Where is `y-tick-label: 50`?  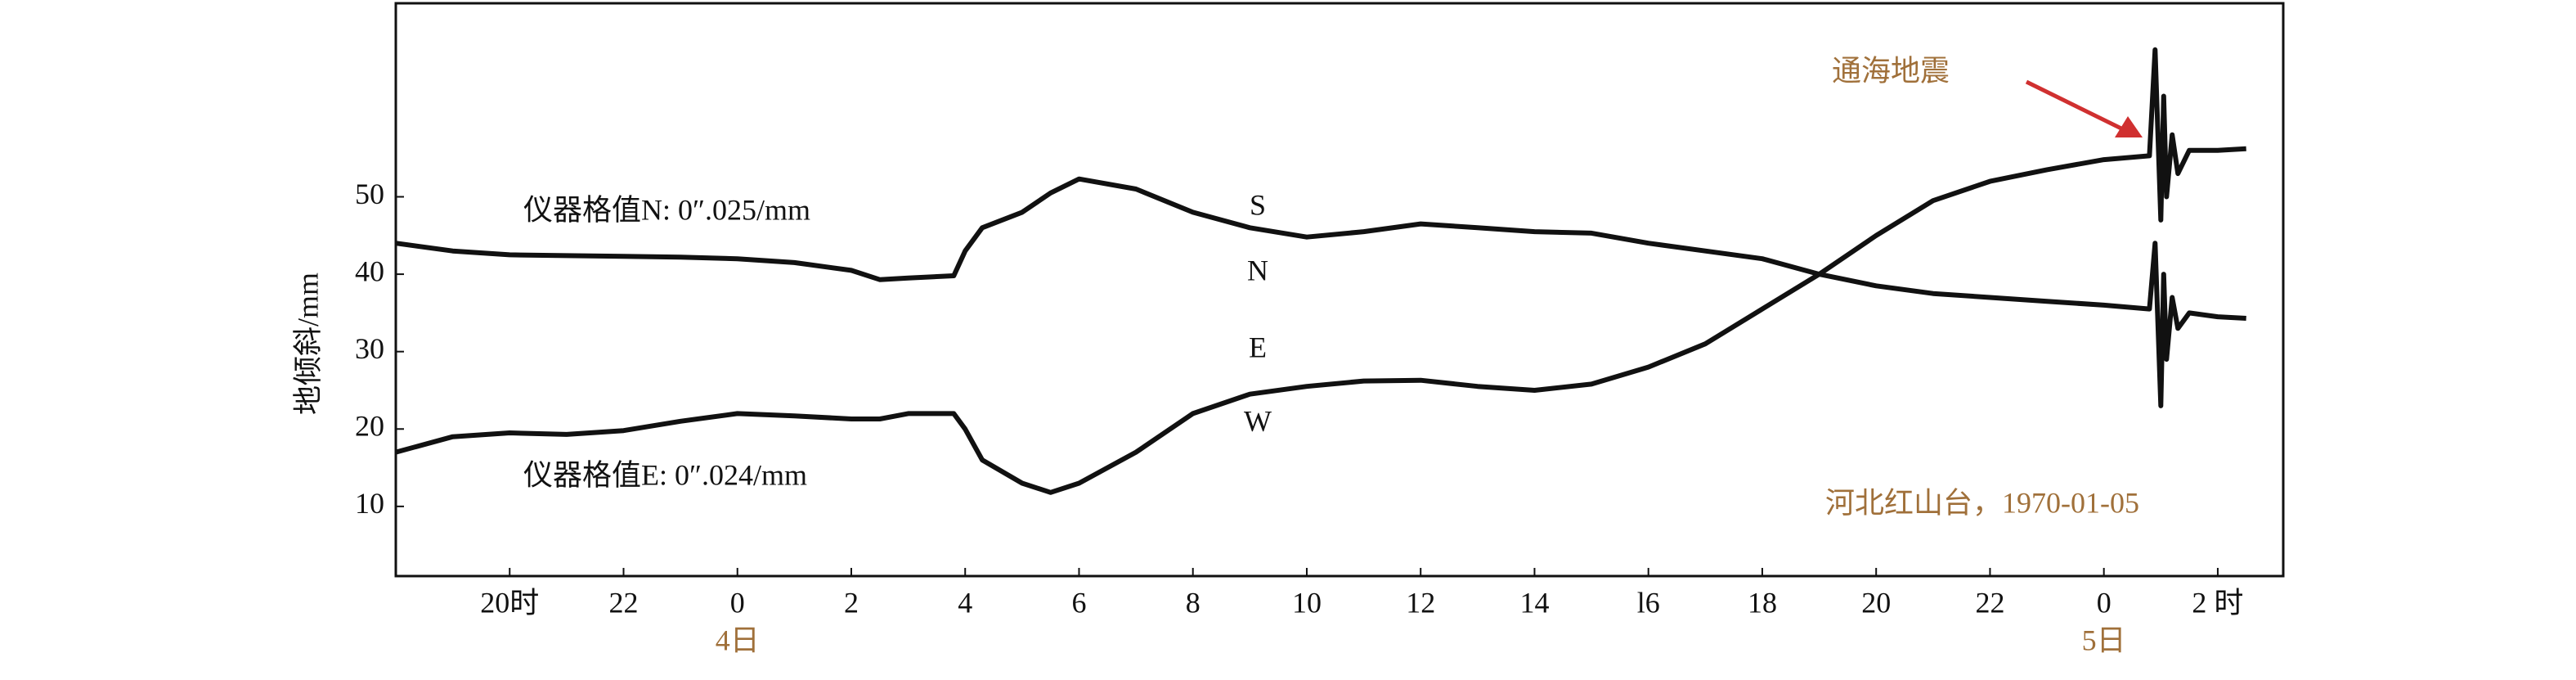 y-tick-label: 50 is located at coordinates (369, 194).